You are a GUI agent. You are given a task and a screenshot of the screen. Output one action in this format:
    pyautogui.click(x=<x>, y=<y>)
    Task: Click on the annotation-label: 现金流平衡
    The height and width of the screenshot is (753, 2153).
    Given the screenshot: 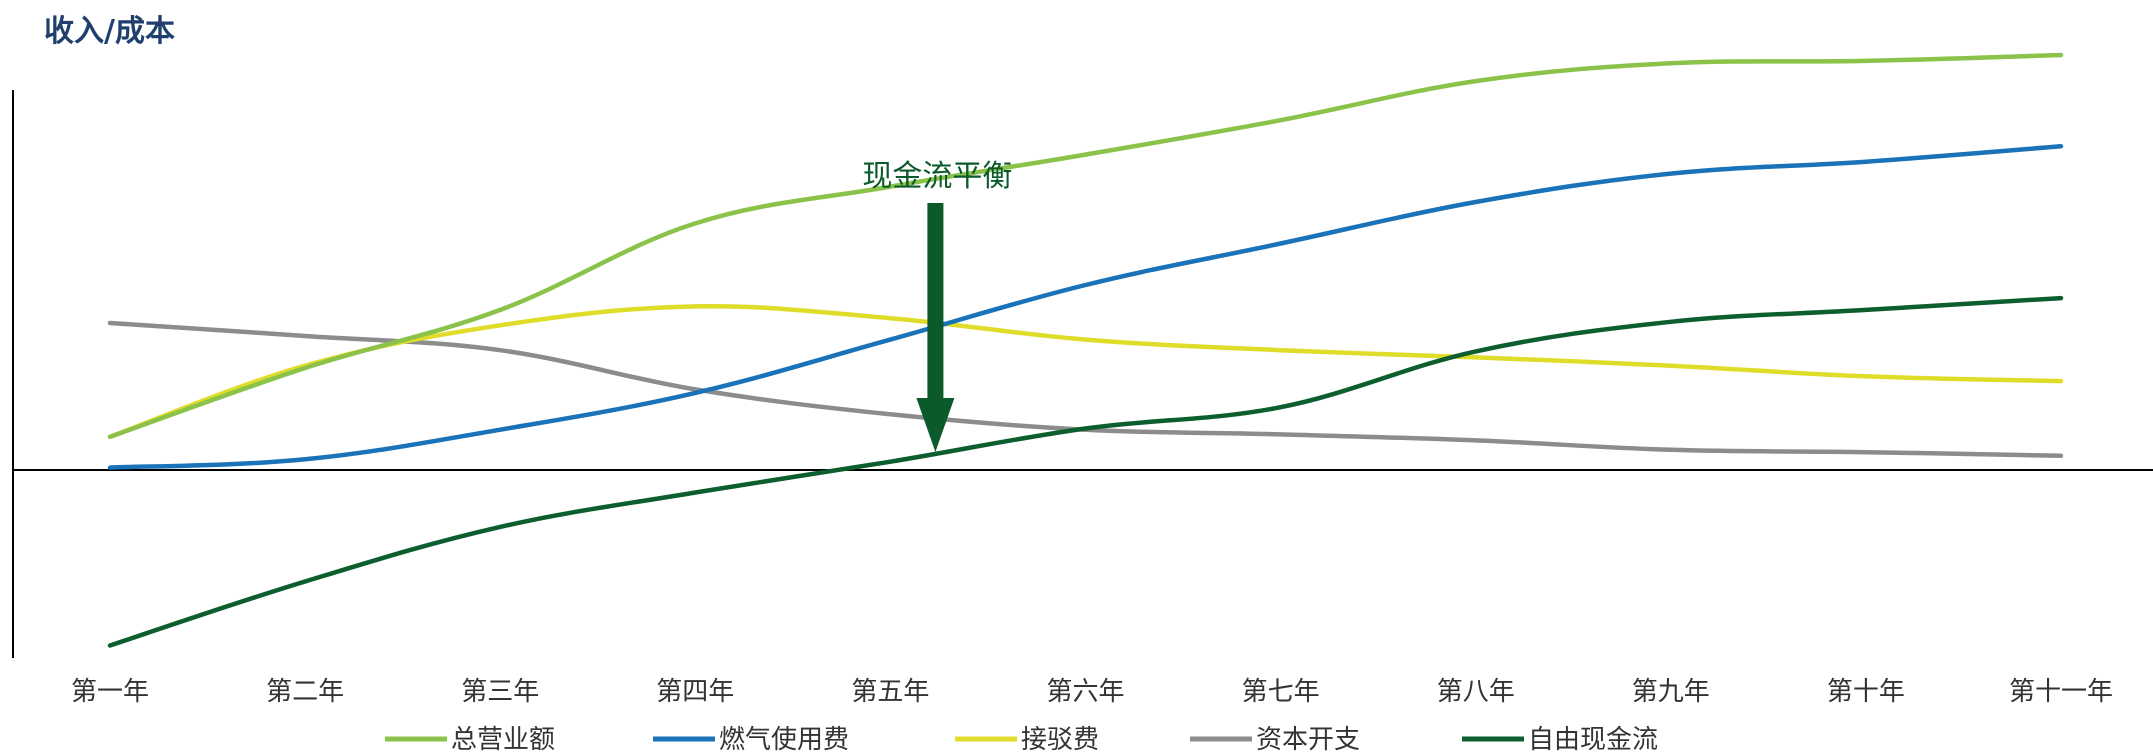 What is the action you would take?
    pyautogui.click(x=937, y=176)
    